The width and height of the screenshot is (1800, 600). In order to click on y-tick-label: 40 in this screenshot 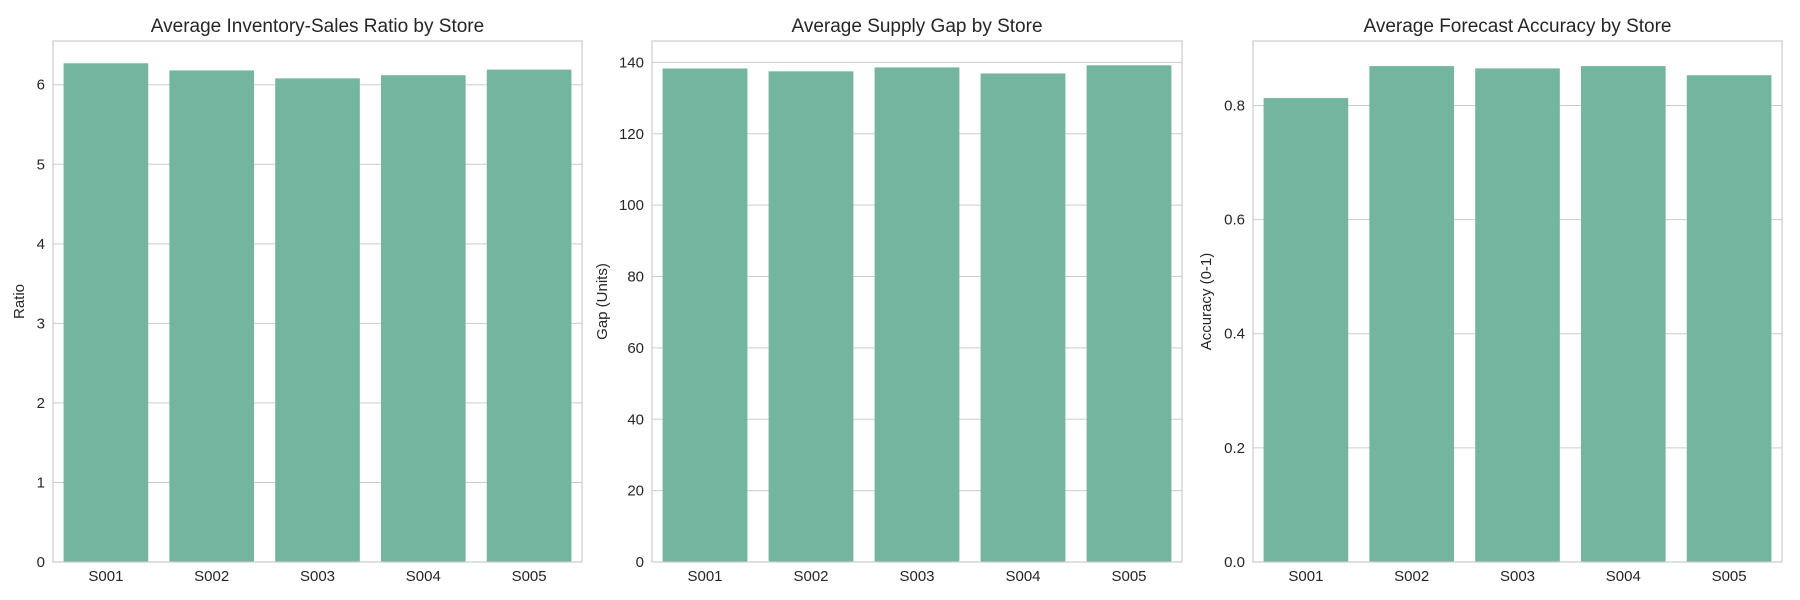, I will do `click(635, 419)`.